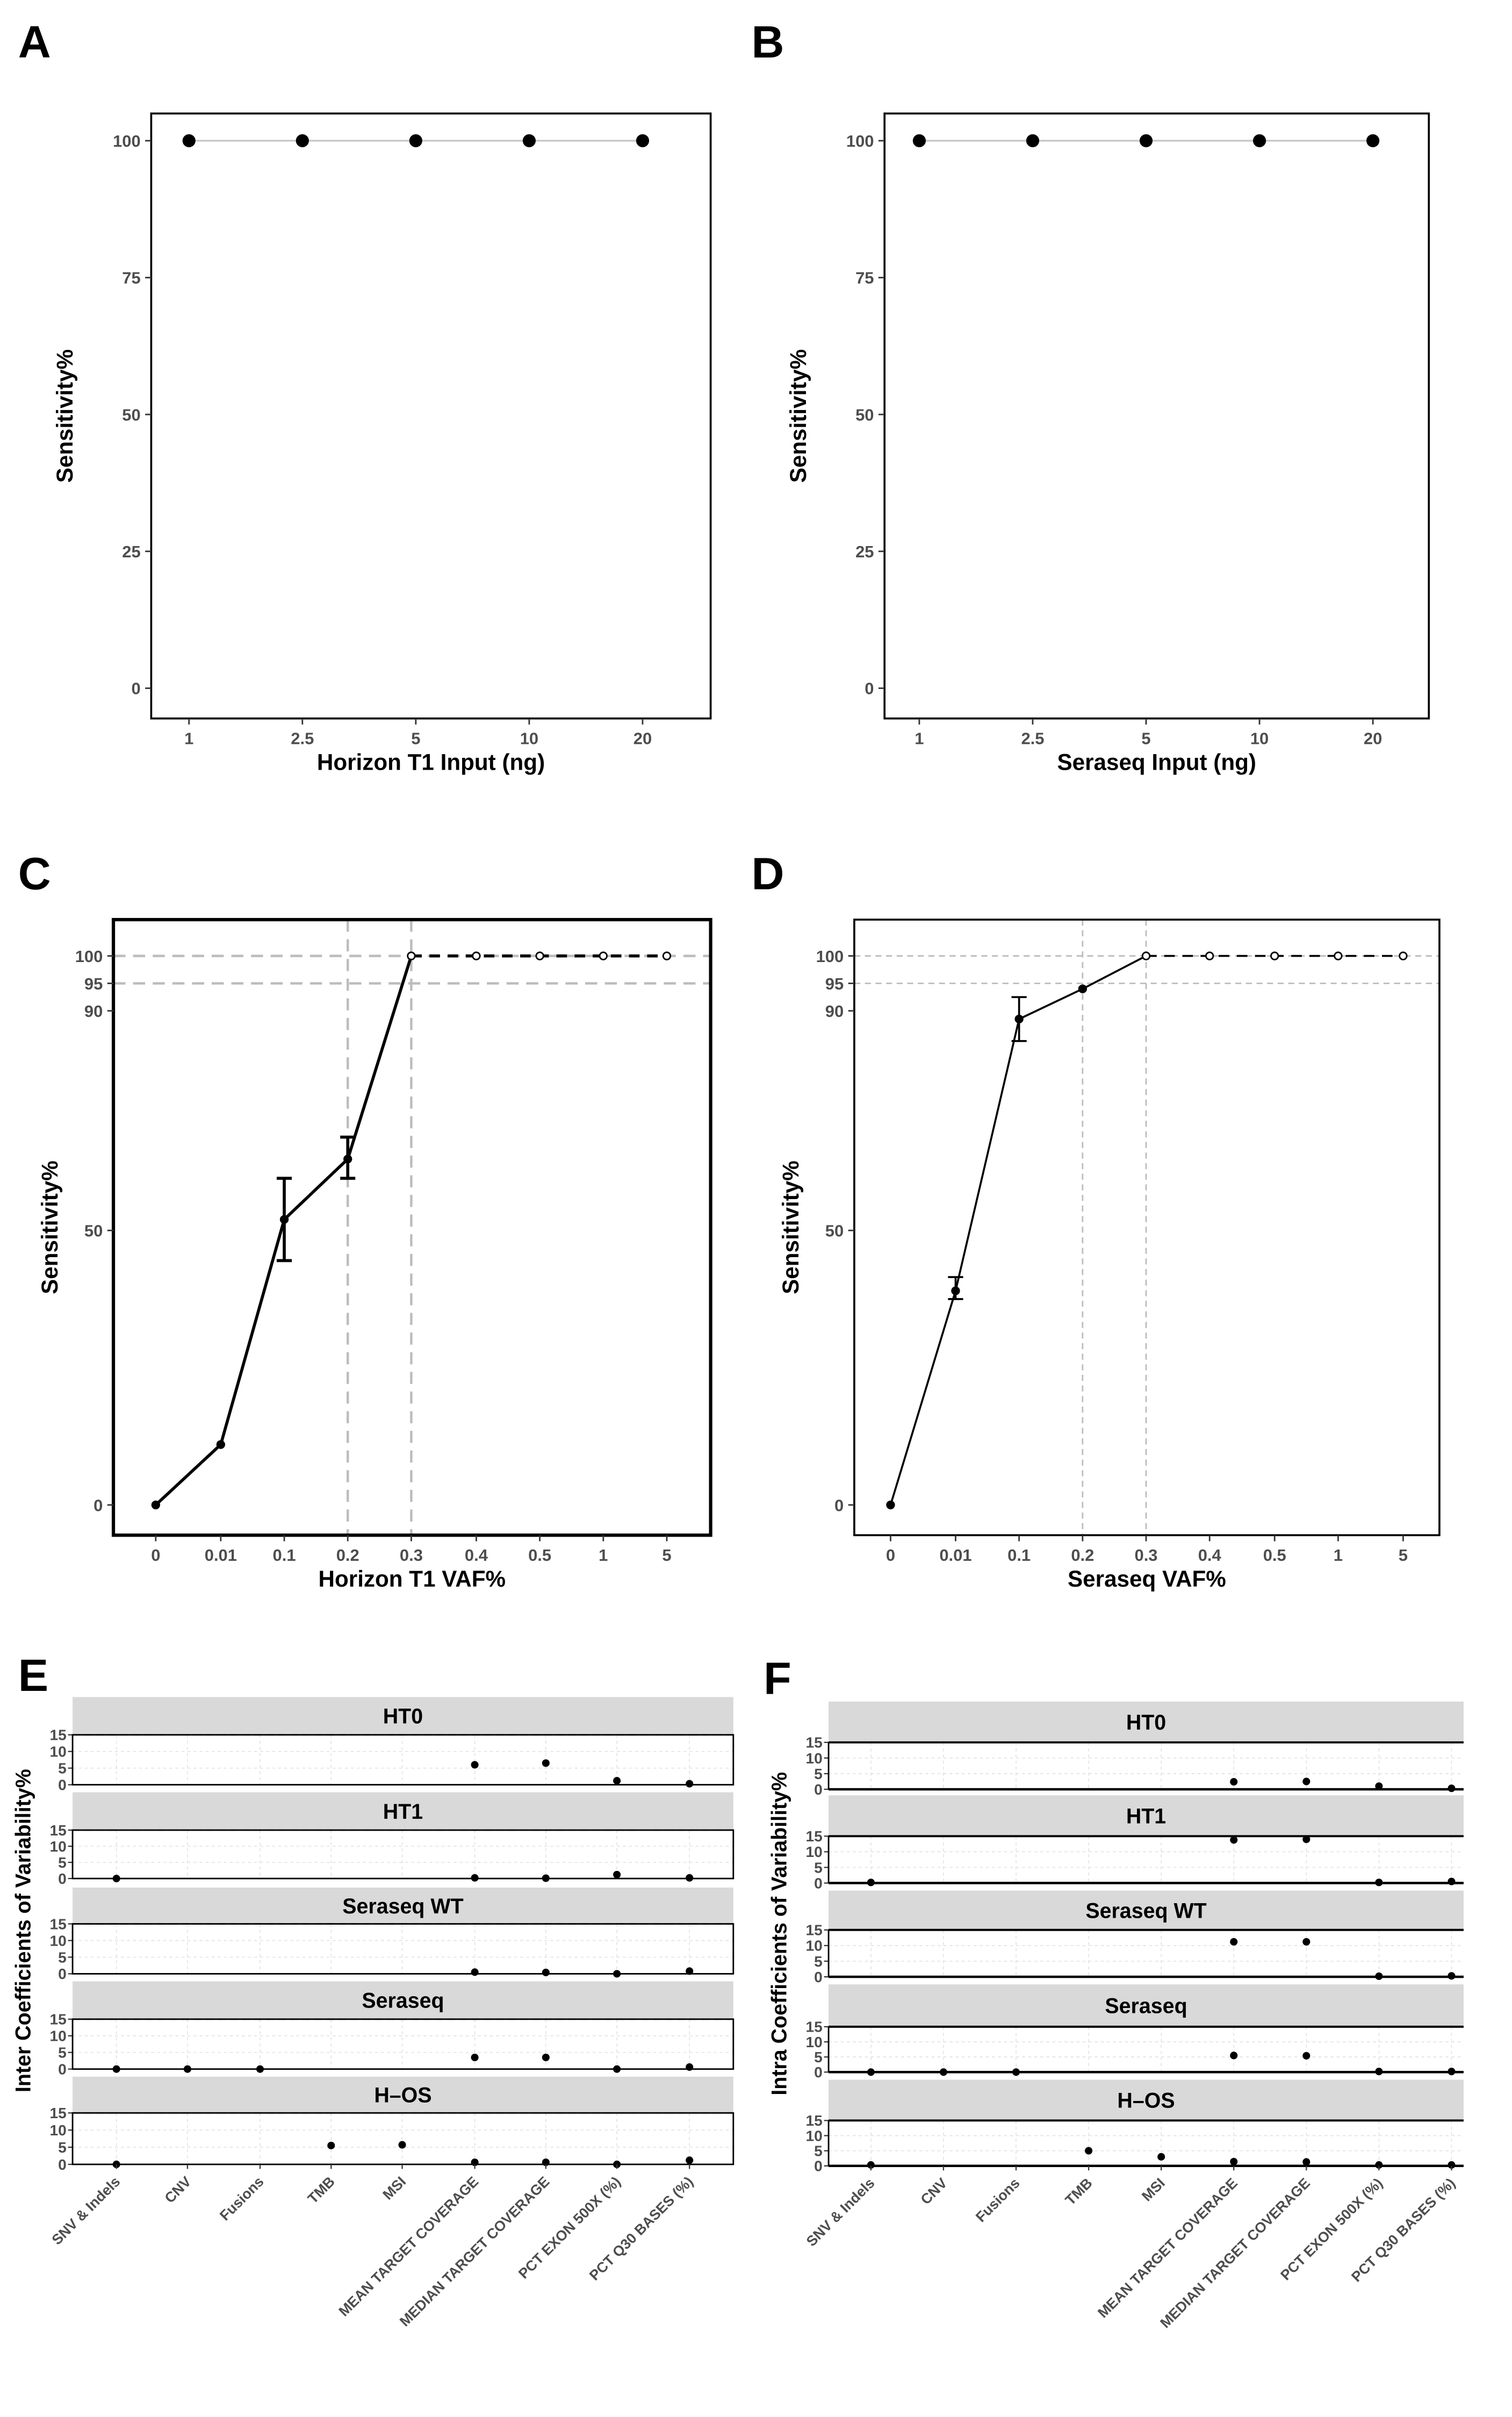 This screenshot has height=2417, width=1512. What do you see at coordinates (1373, 739) in the screenshot?
I see `x-tick-label: 20` at bounding box center [1373, 739].